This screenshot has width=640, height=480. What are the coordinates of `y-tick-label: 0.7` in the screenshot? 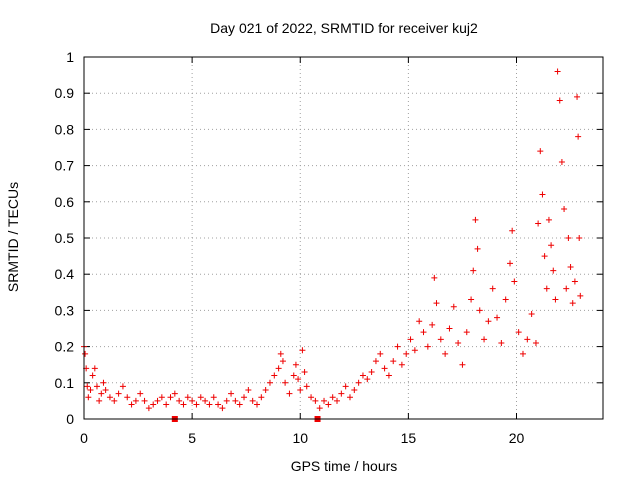 It's located at (65, 166).